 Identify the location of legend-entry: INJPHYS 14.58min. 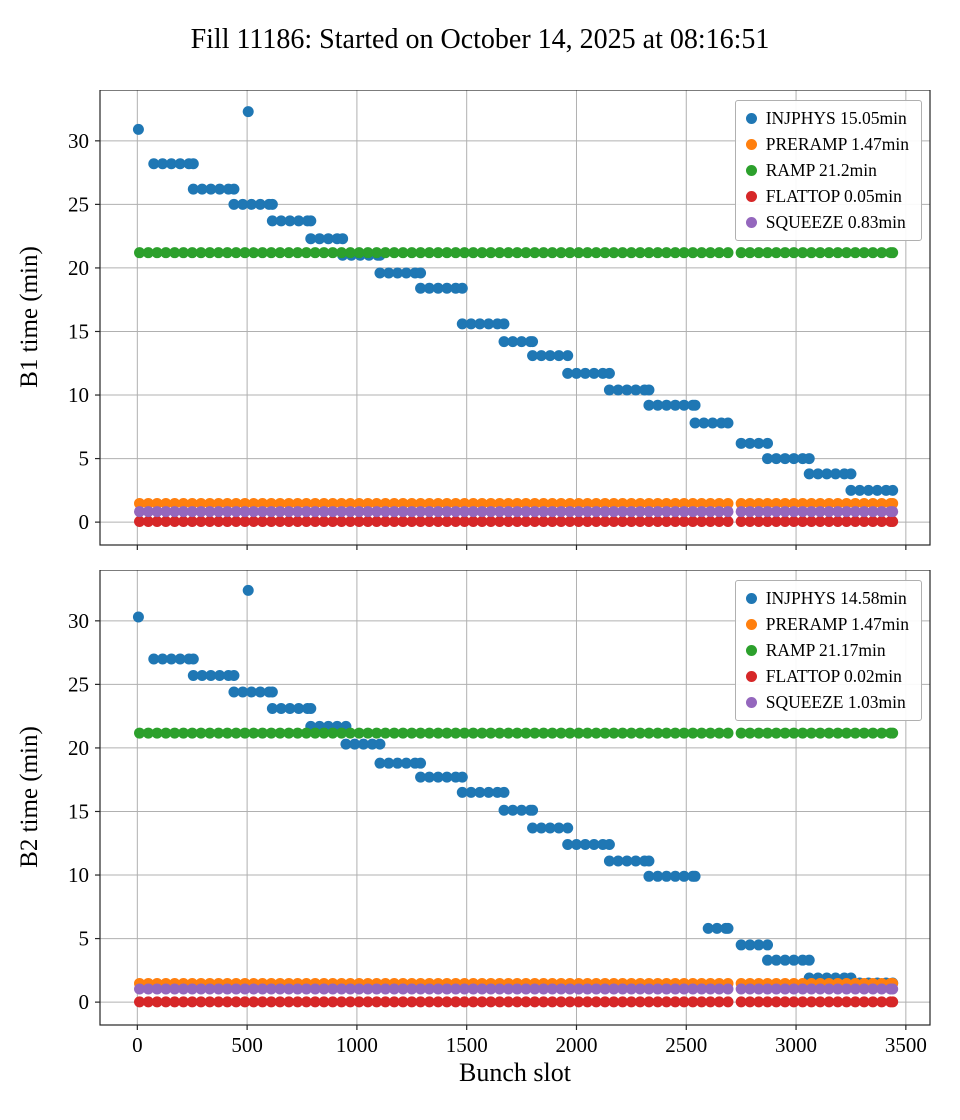
(827, 598).